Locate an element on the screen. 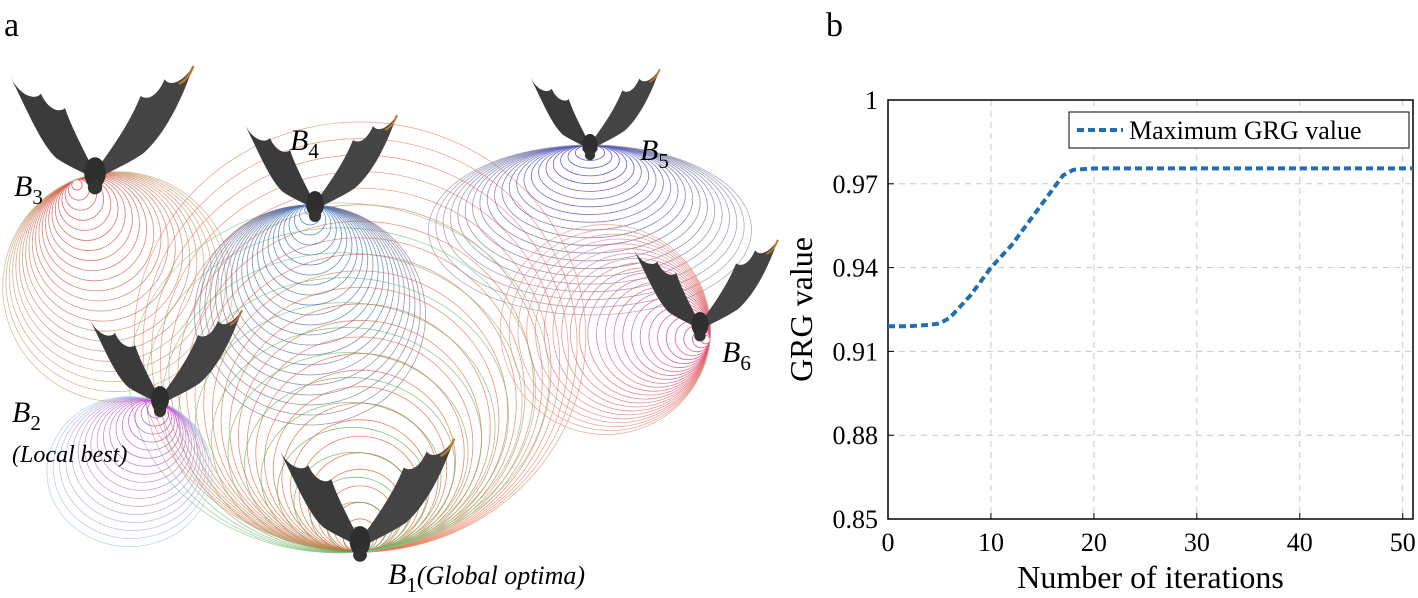  x-tick-label: 10 is located at coordinates (991, 542).